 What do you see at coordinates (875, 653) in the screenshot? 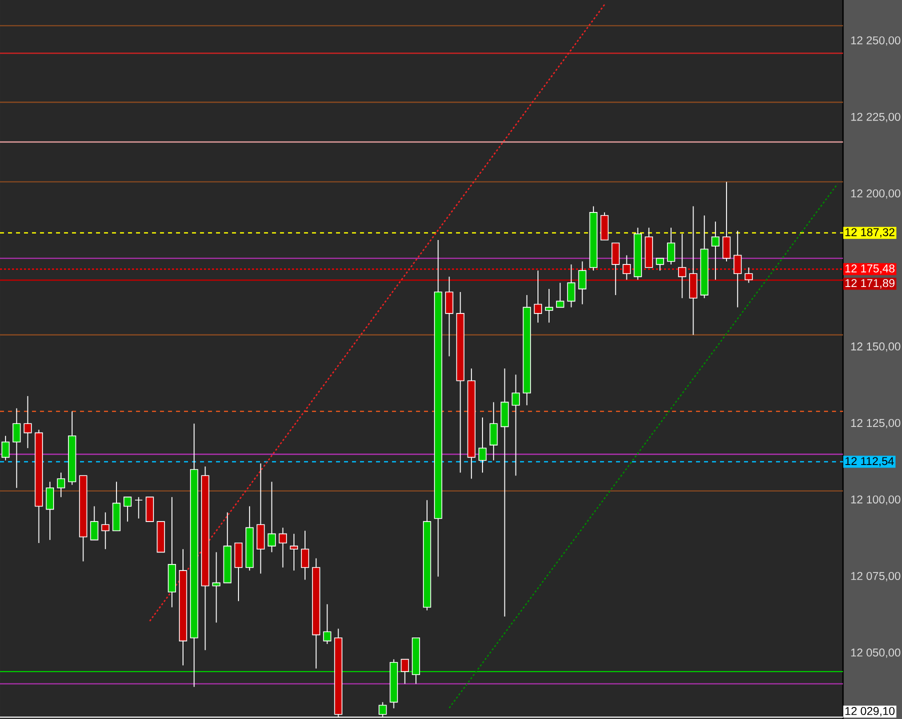
I see `y-tick-label: 12 050,00` at bounding box center [875, 653].